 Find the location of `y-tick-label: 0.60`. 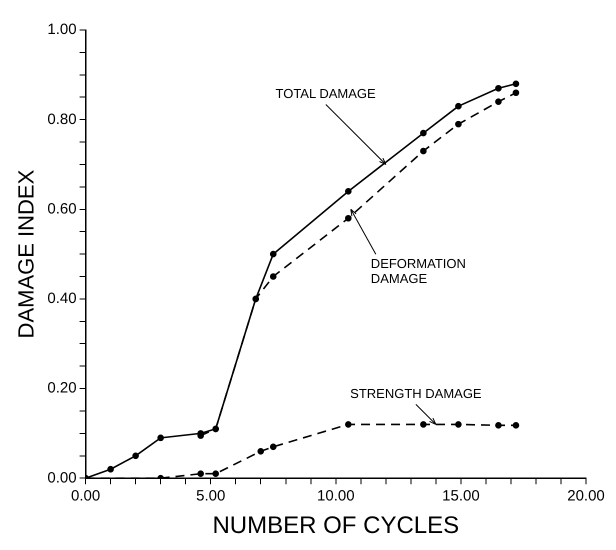

y-tick-label: 0.60 is located at coordinates (62, 209).